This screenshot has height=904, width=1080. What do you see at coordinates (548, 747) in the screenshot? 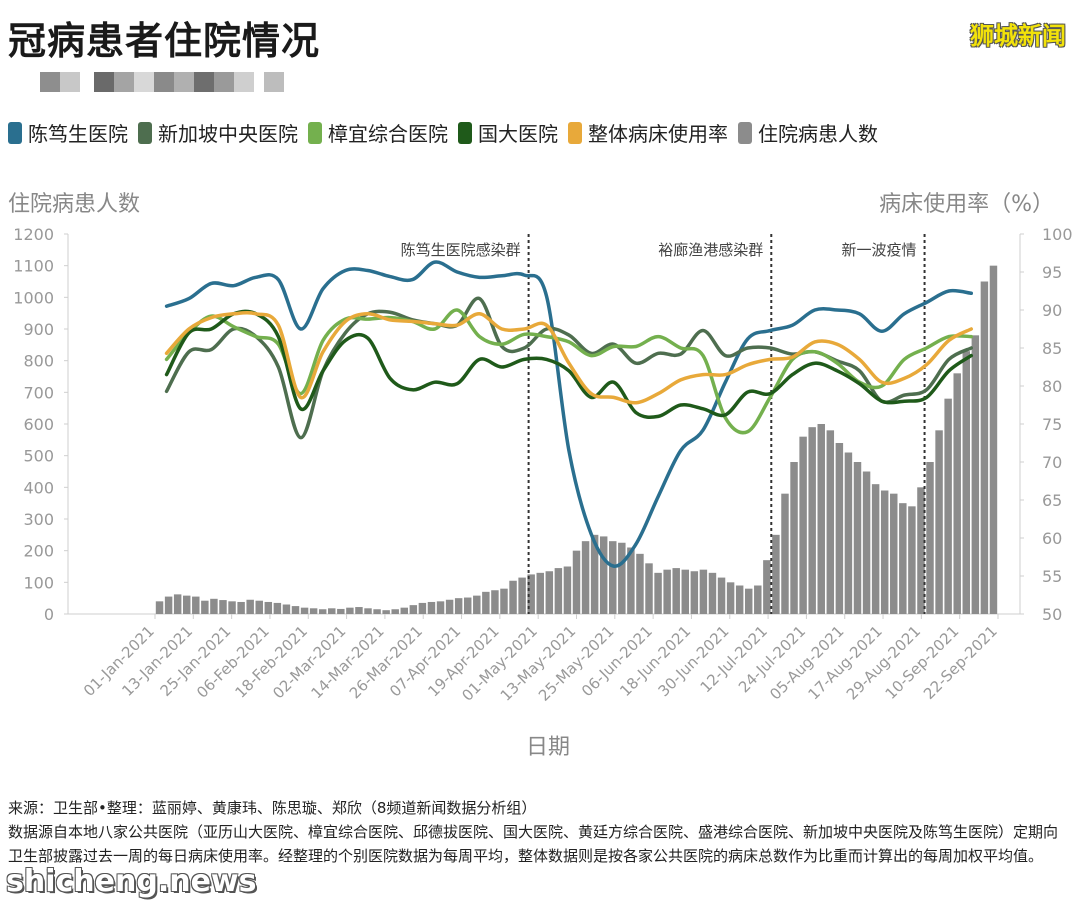
I see `x-axis-title: 日期` at bounding box center [548, 747].